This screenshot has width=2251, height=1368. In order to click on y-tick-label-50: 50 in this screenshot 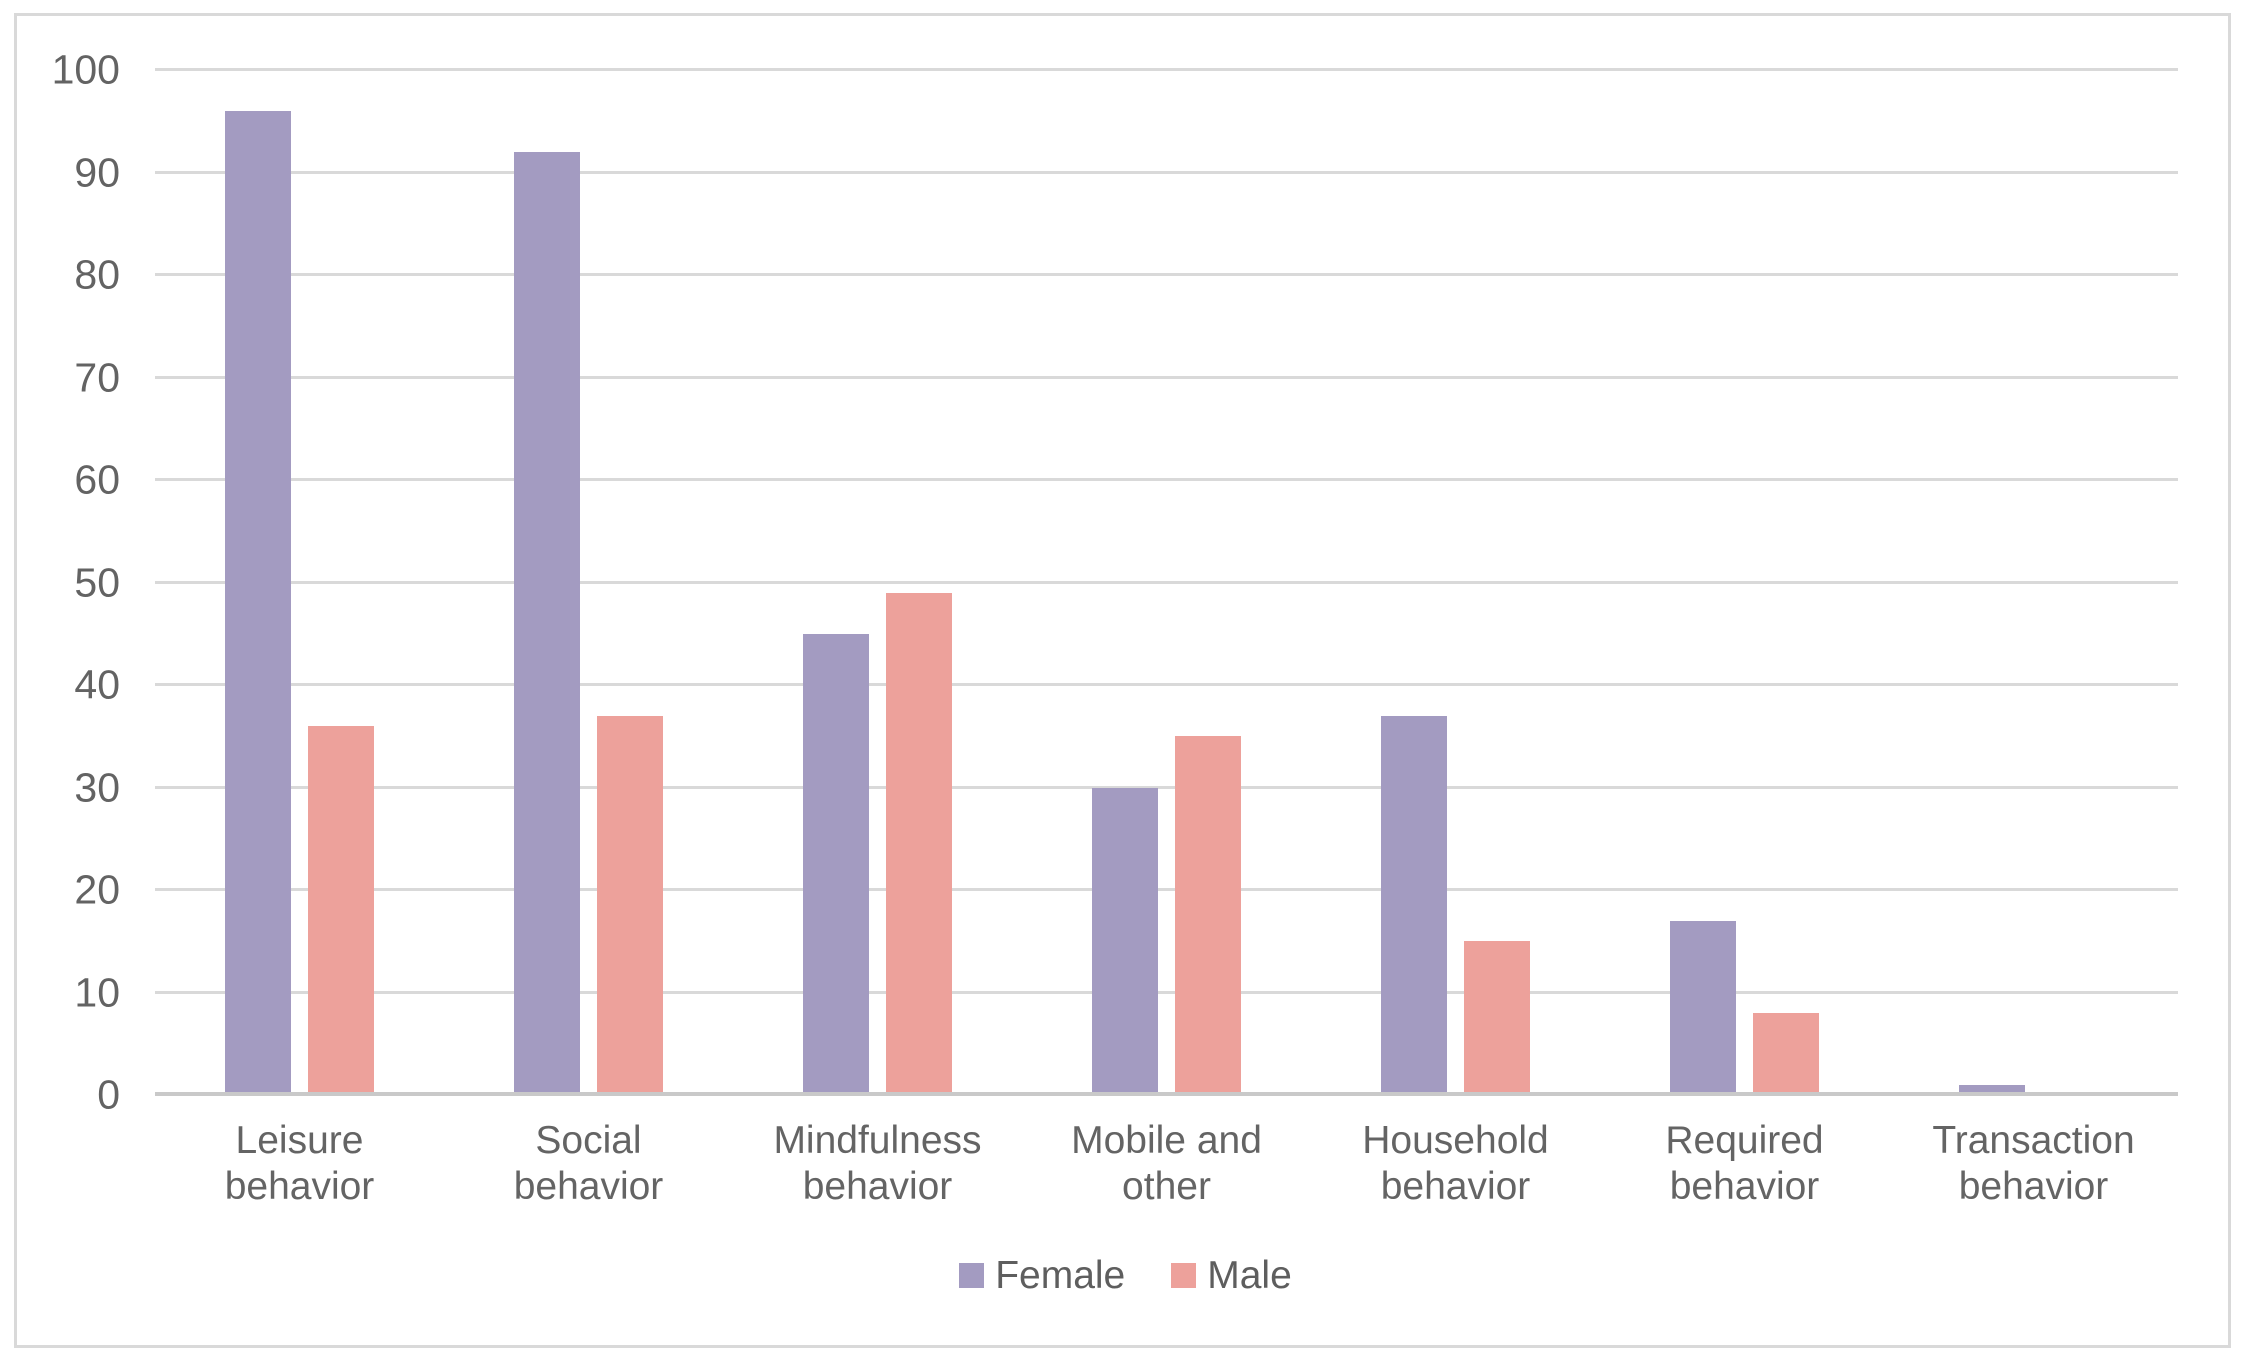, I will do `click(97, 582)`.